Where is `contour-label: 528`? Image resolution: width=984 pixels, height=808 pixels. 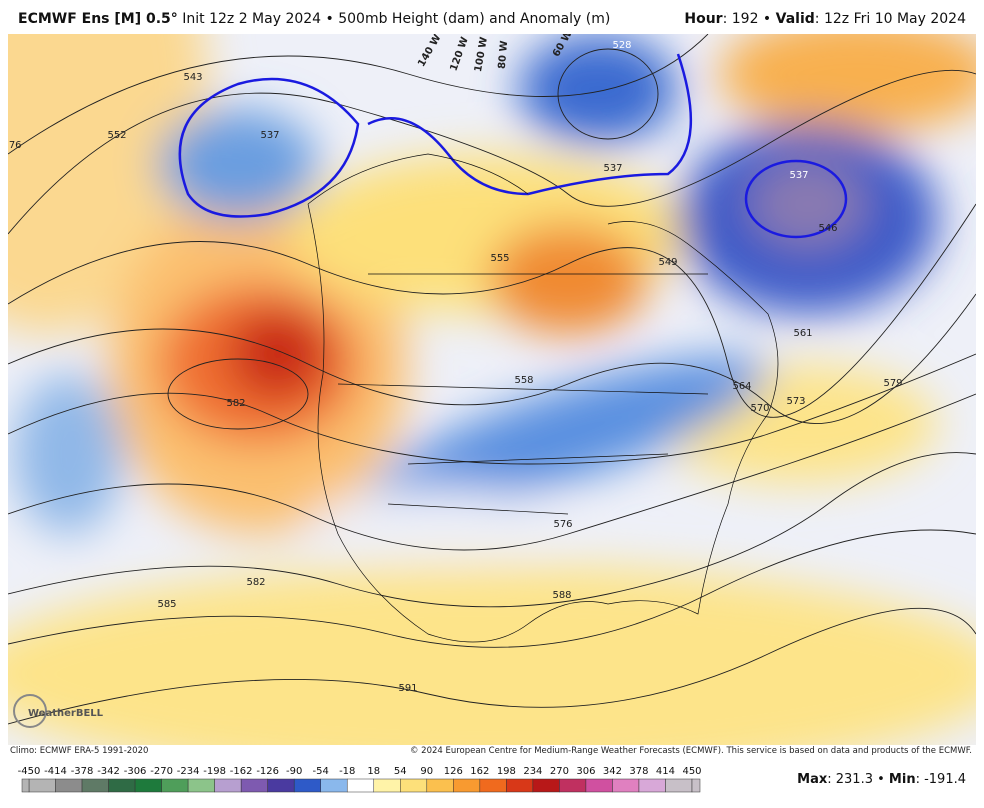 contour-label: 528 is located at coordinates (621, 45).